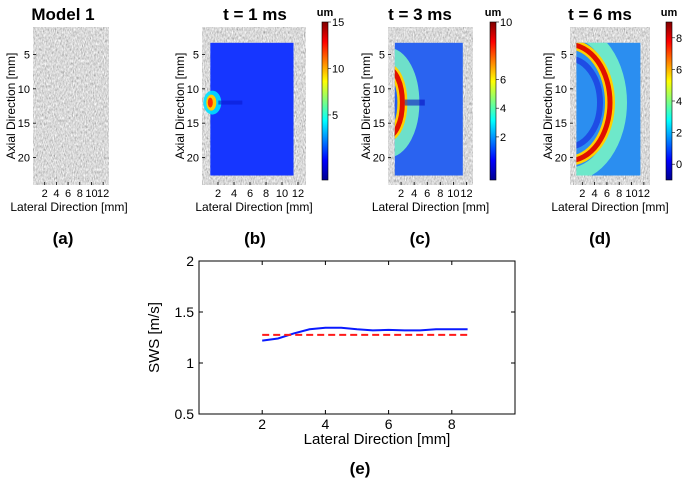  Describe the element at coordinates (420, 238) in the screenshot. I see `panel-label: (c)` at that location.